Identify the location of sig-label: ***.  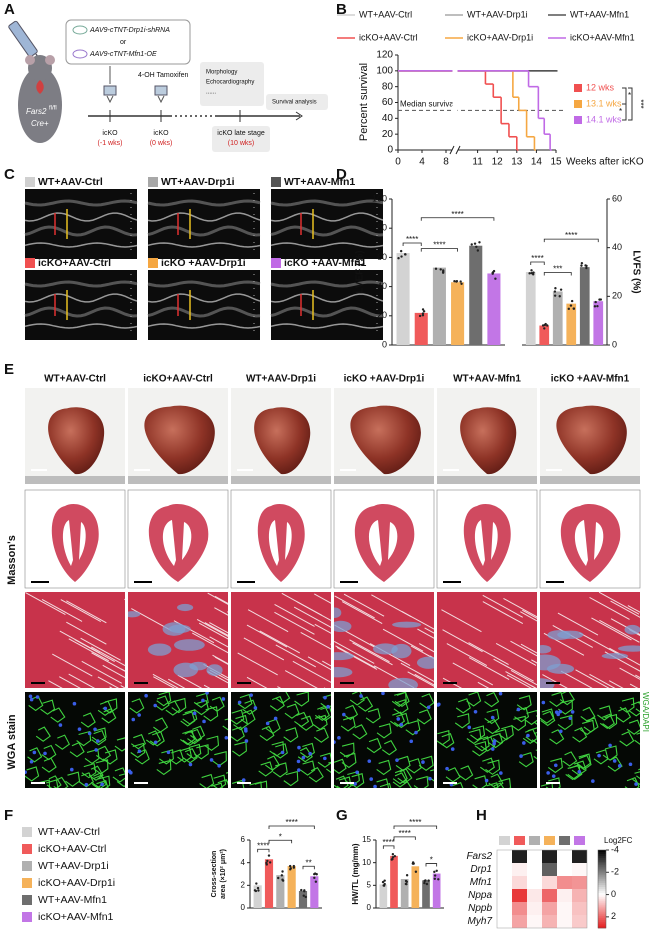
(557, 269).